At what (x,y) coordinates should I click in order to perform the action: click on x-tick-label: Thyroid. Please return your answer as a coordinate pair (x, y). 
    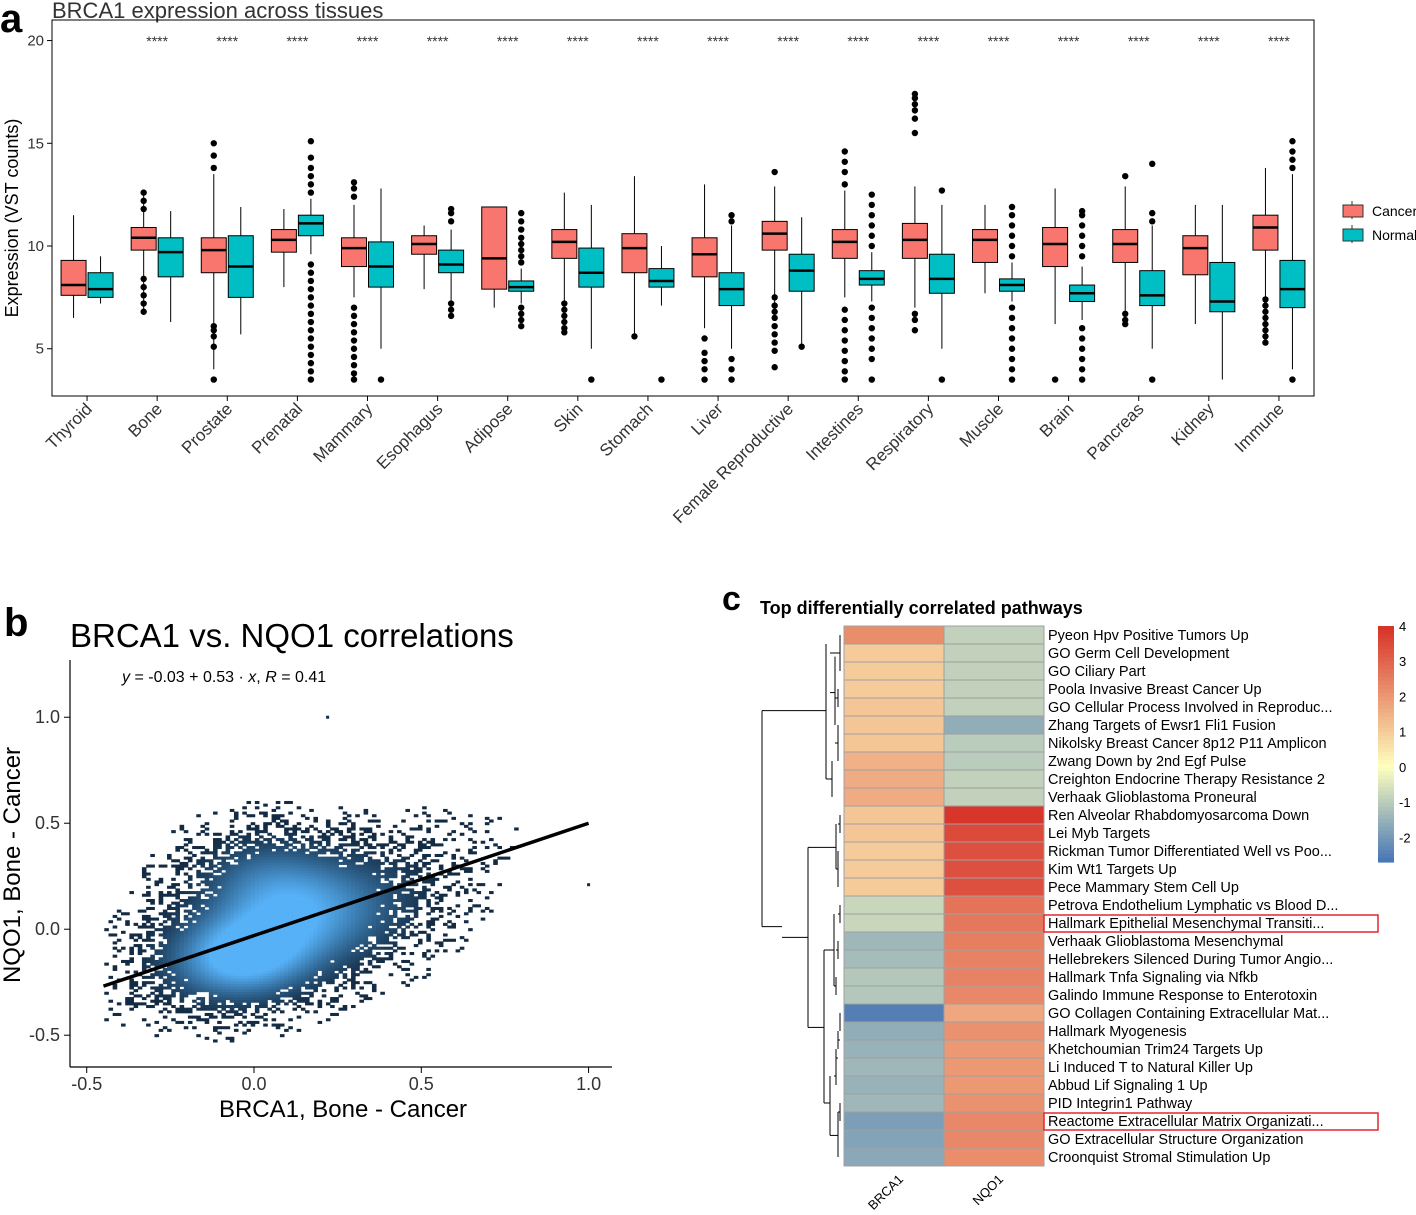
    Looking at the image, I should click on (69, 426).